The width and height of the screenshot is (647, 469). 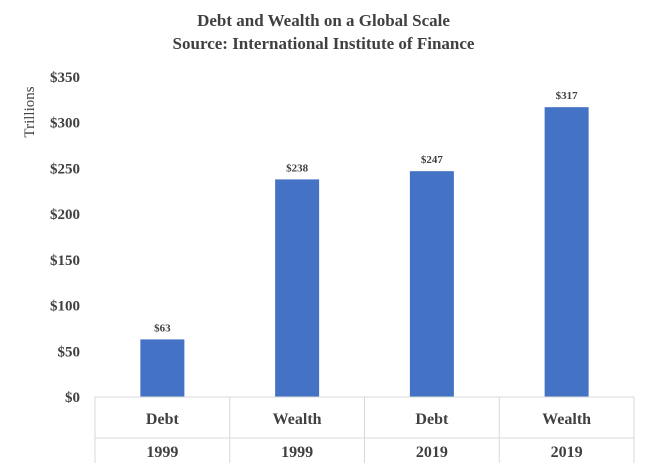 What do you see at coordinates (567, 96) in the screenshot?
I see `data-label: $317` at bounding box center [567, 96].